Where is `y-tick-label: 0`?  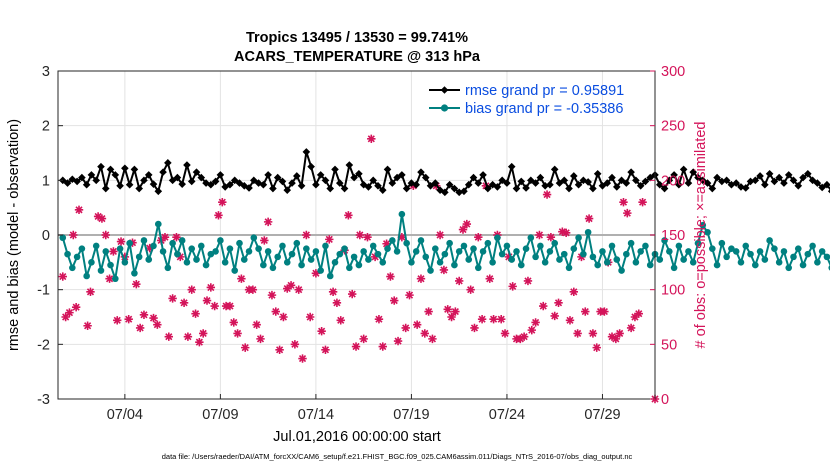 y-tick-label: 0 is located at coordinates (46, 236).